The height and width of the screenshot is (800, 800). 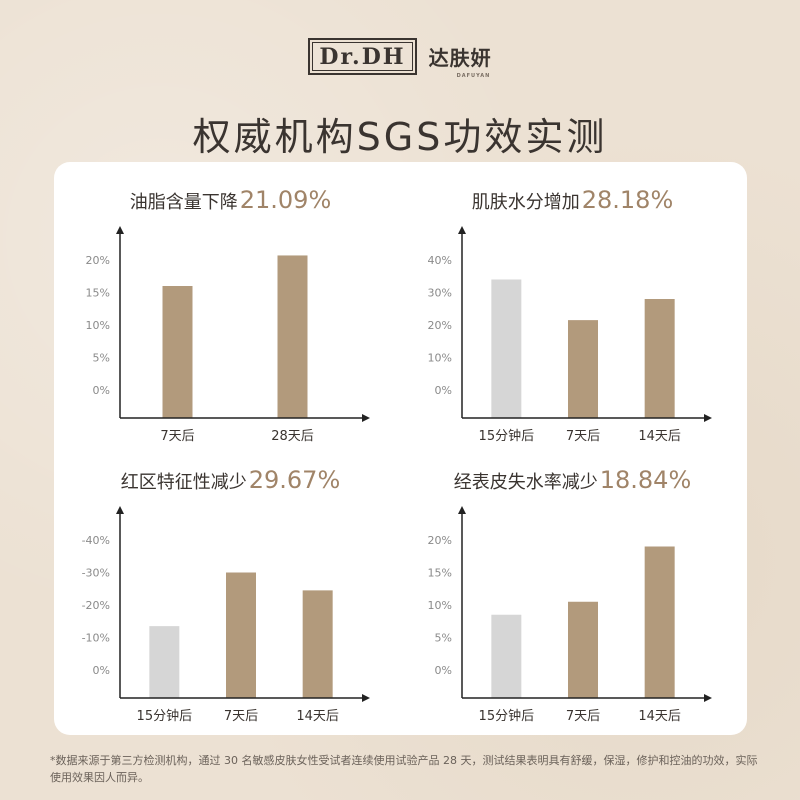 I want to click on page-title: 权威机构SGS功效实测, so click(x=400, y=137).